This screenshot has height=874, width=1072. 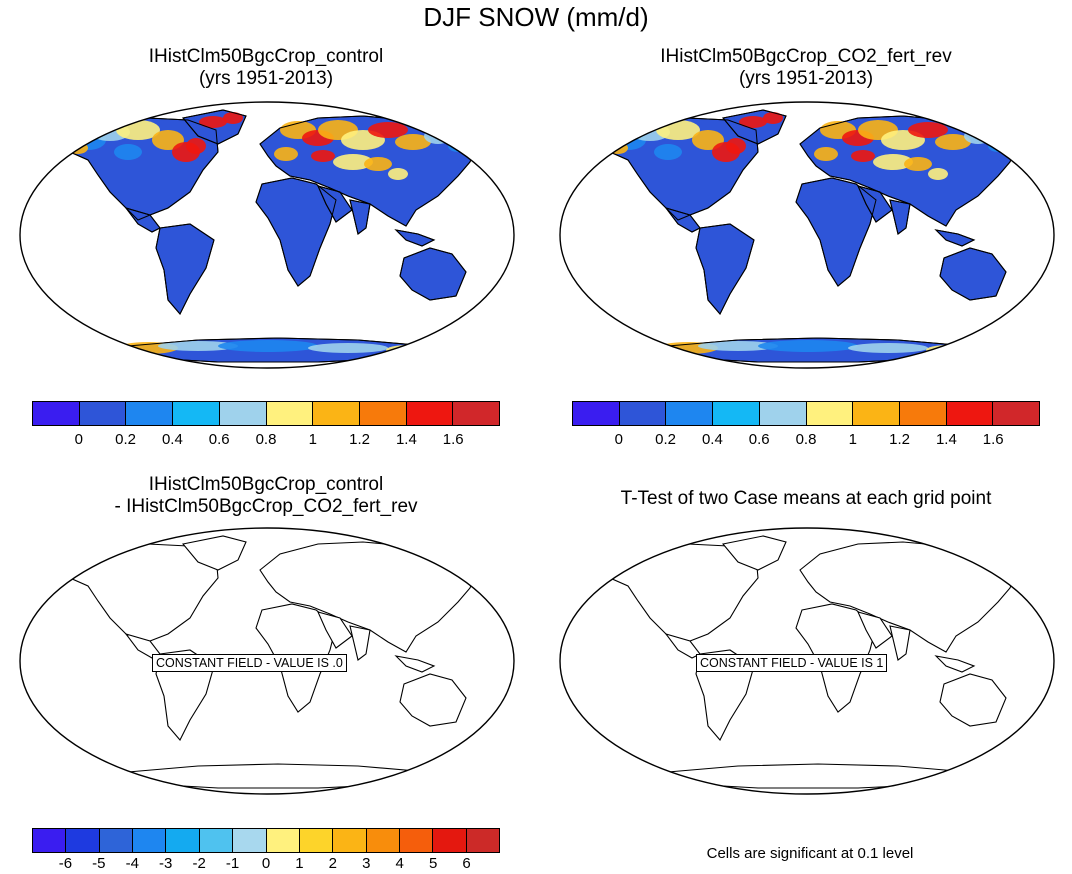 I want to click on colorbar-tick-label: -6, so click(x=65, y=863).